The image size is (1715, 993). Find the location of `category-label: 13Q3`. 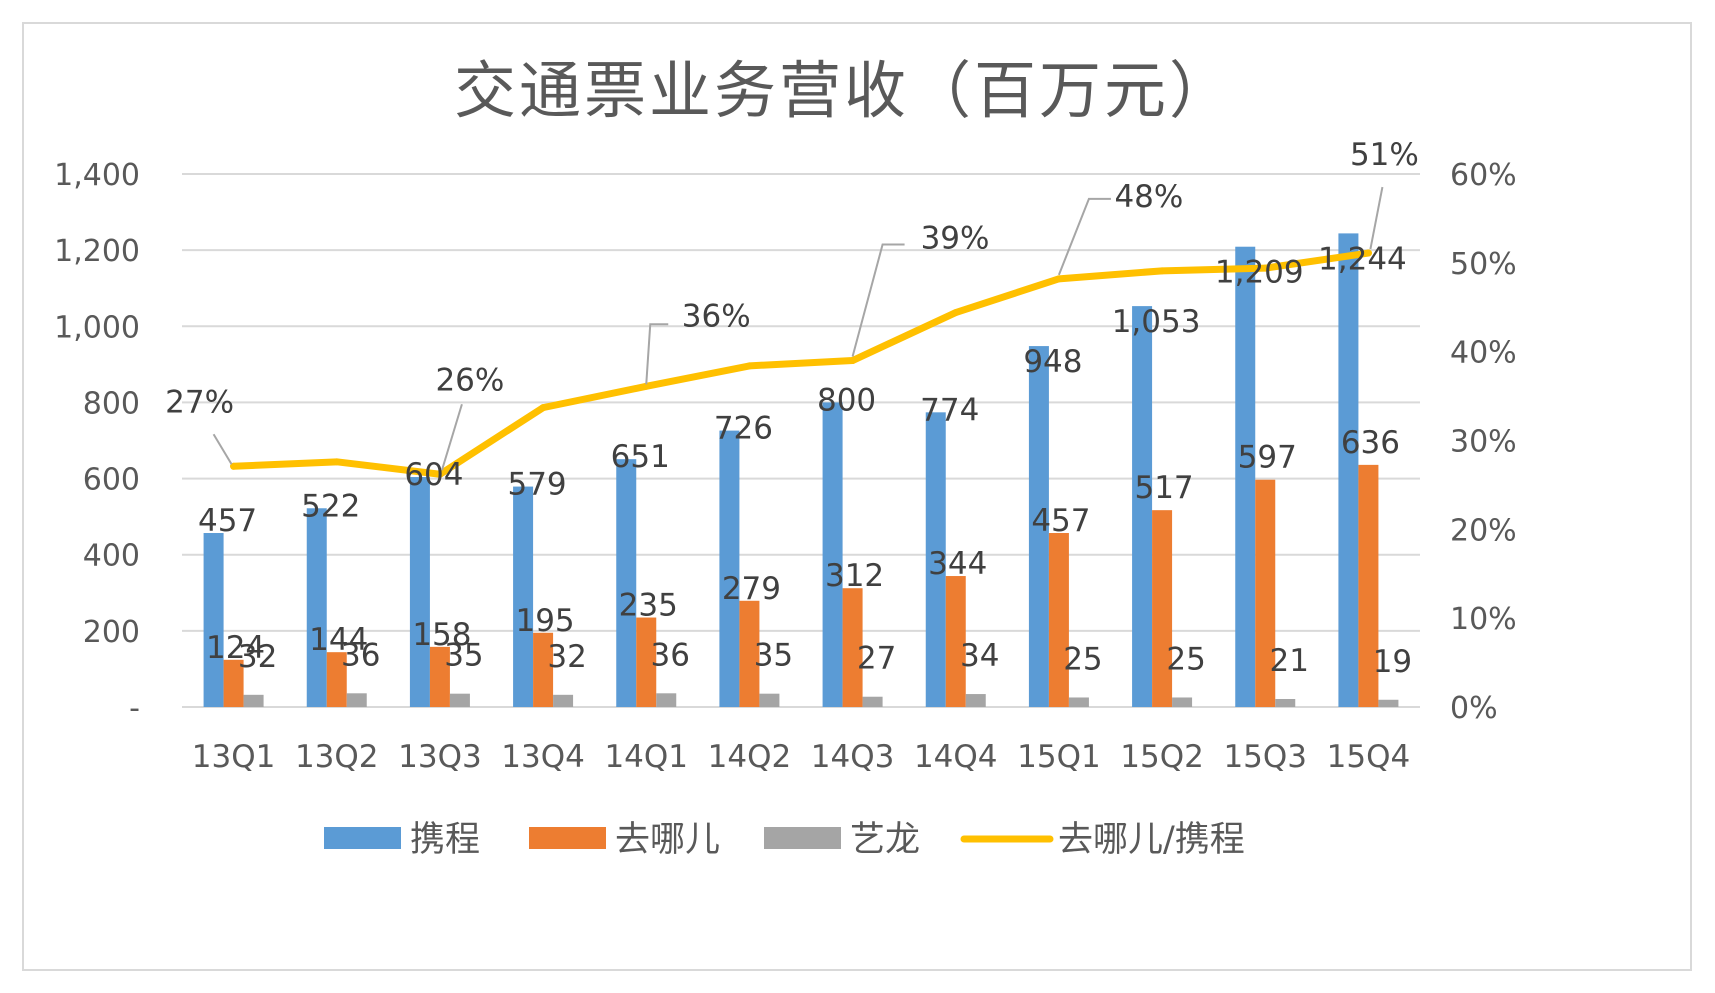

category-label: 13Q3 is located at coordinates (440, 757).